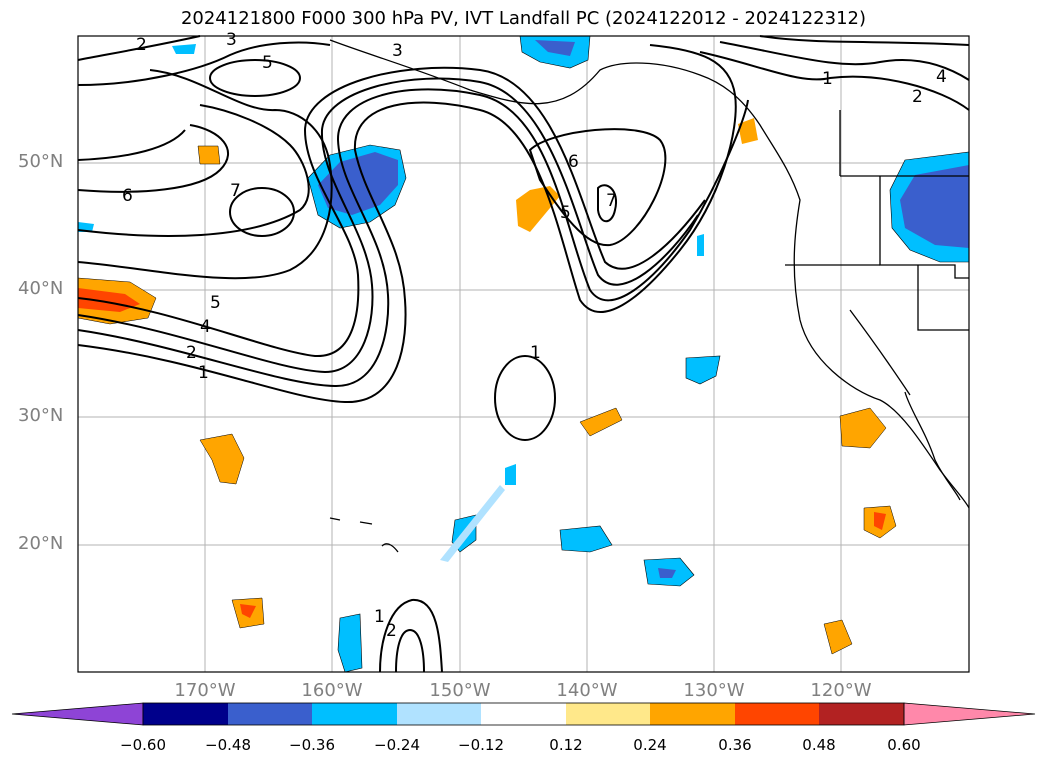 The image size is (1047, 765). What do you see at coordinates (41, 415) in the screenshot?
I see `lat-label-30n: 30°N` at bounding box center [41, 415].